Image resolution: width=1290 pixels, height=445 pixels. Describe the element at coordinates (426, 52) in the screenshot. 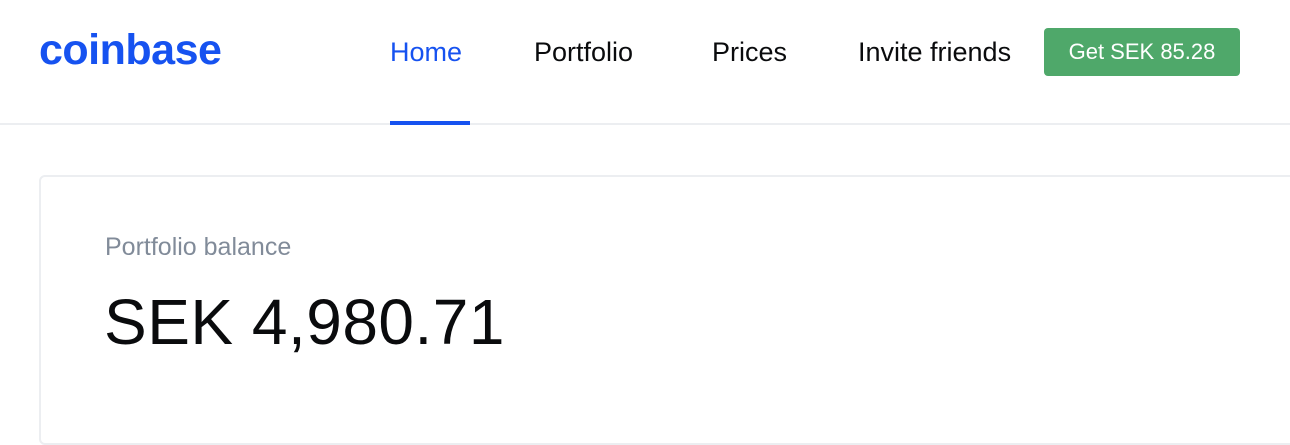

I see `nav-tab-home: Home` at that location.